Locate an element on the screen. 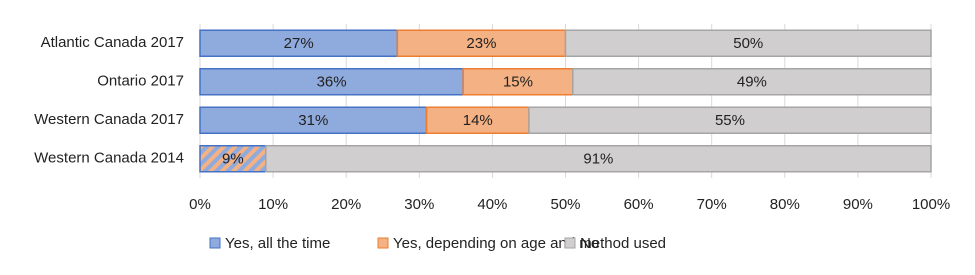 The width and height of the screenshot is (975, 275). value-label: 55% is located at coordinates (730, 120).